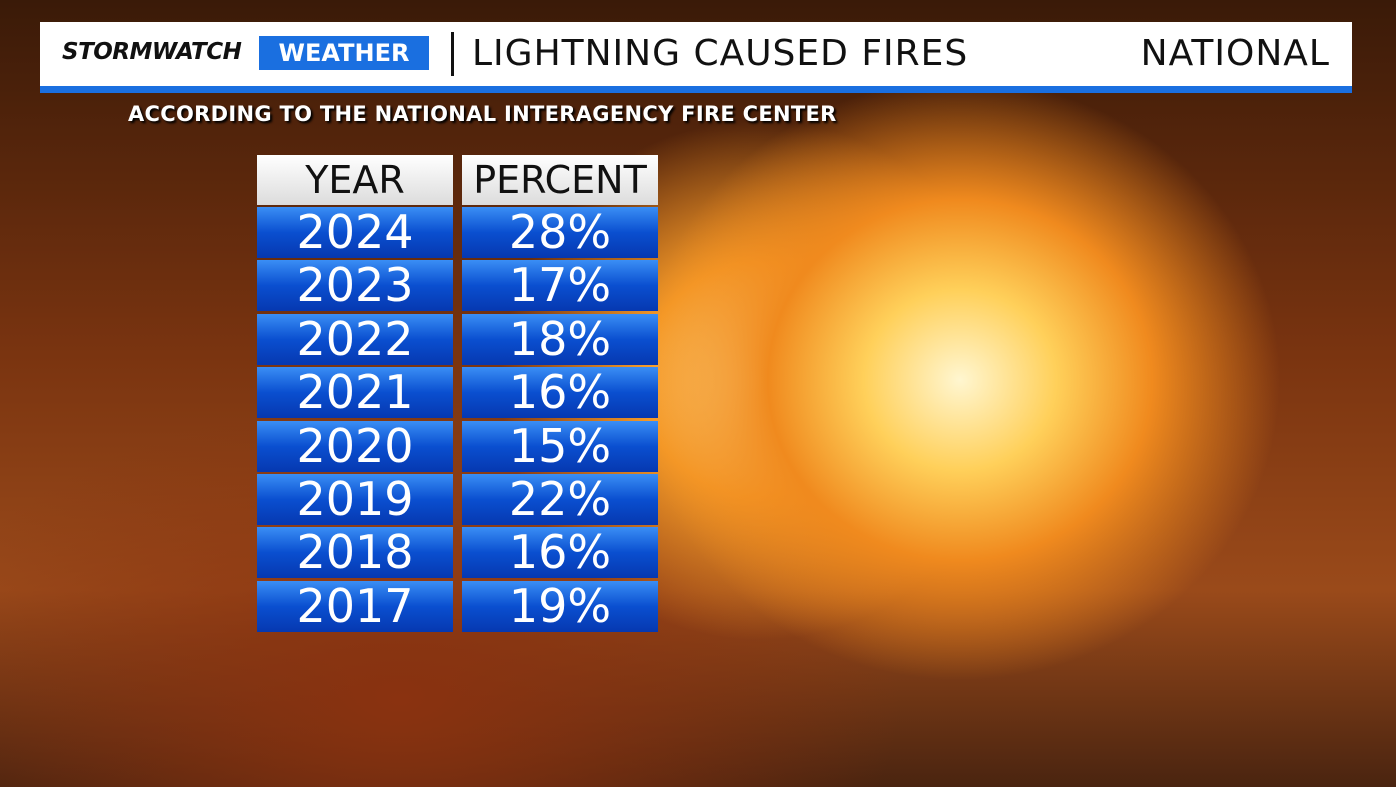 This screenshot has height=787, width=1396. What do you see at coordinates (1235, 53) in the screenshot?
I see `region: NATIONAL` at bounding box center [1235, 53].